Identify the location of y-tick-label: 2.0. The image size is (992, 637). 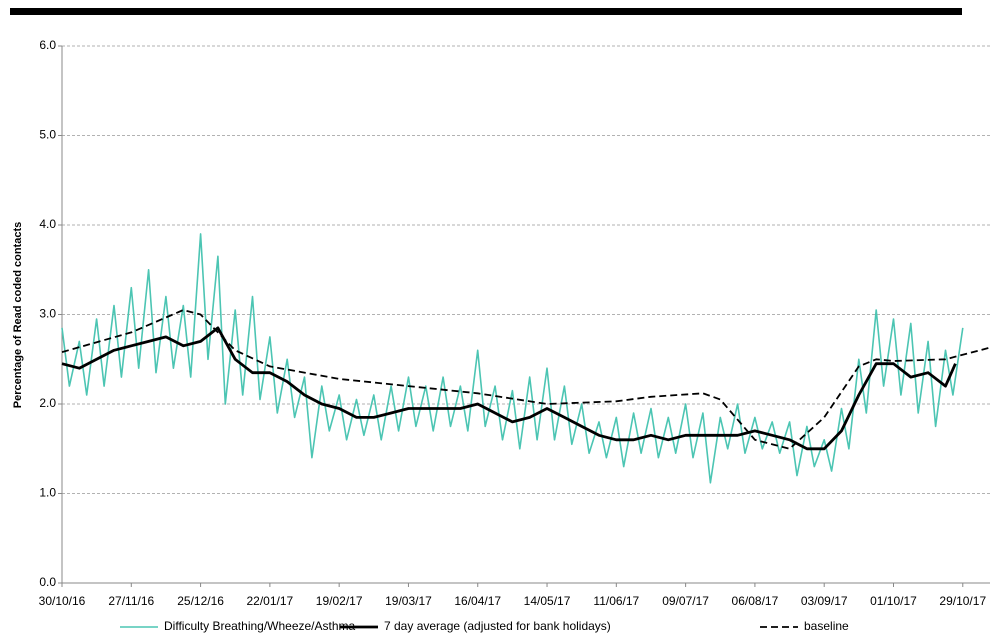
(47, 403).